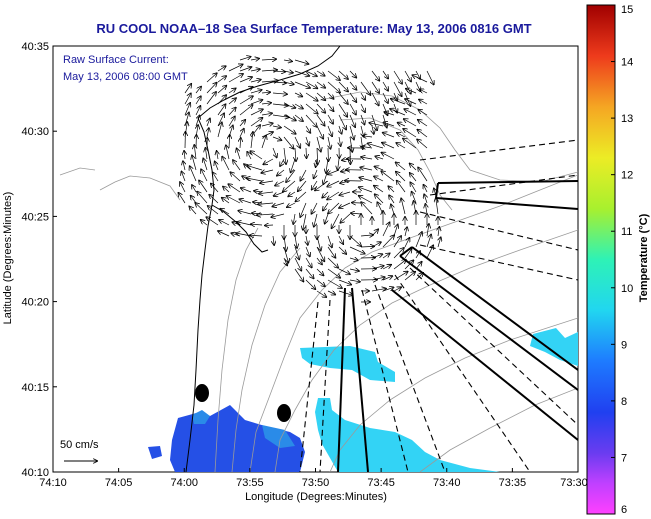  Describe the element at coordinates (447, 483) in the screenshot. I see `x-tick-label: 73:40` at that location.